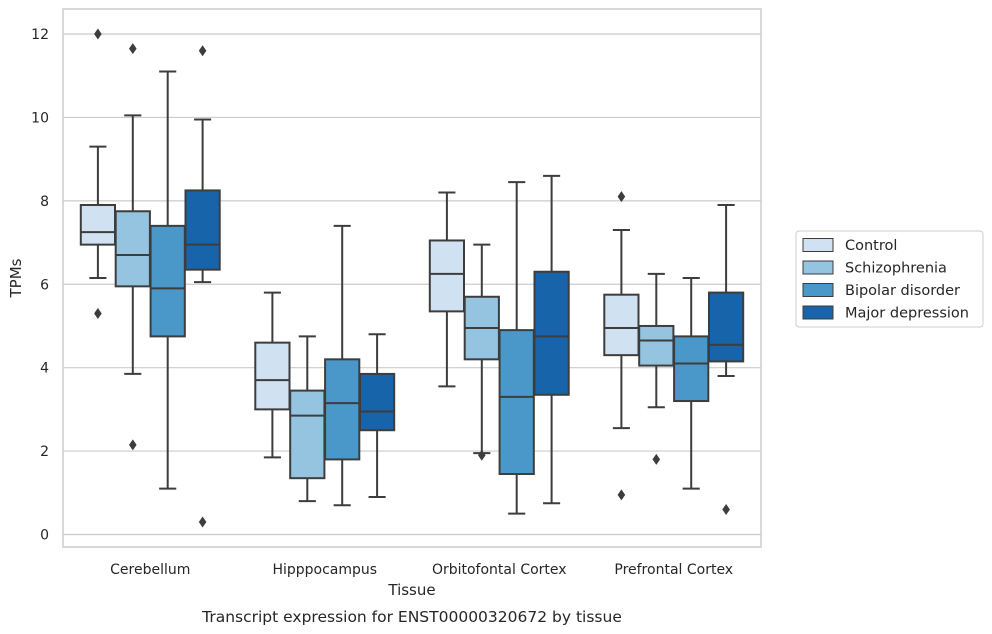 The width and height of the screenshot is (992, 634). Describe the element at coordinates (44, 535) in the screenshot. I see `y-tick-label: 0` at that location.